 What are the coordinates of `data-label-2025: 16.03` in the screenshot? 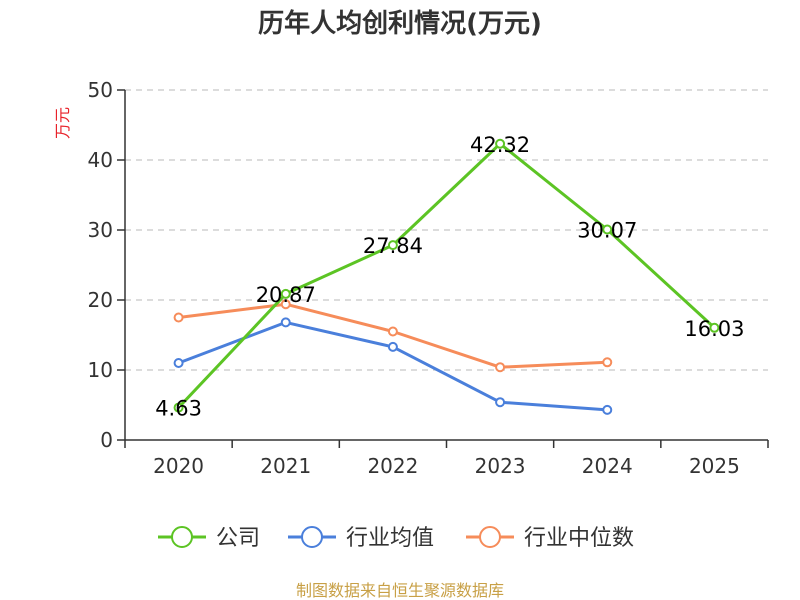 It's located at (714, 329).